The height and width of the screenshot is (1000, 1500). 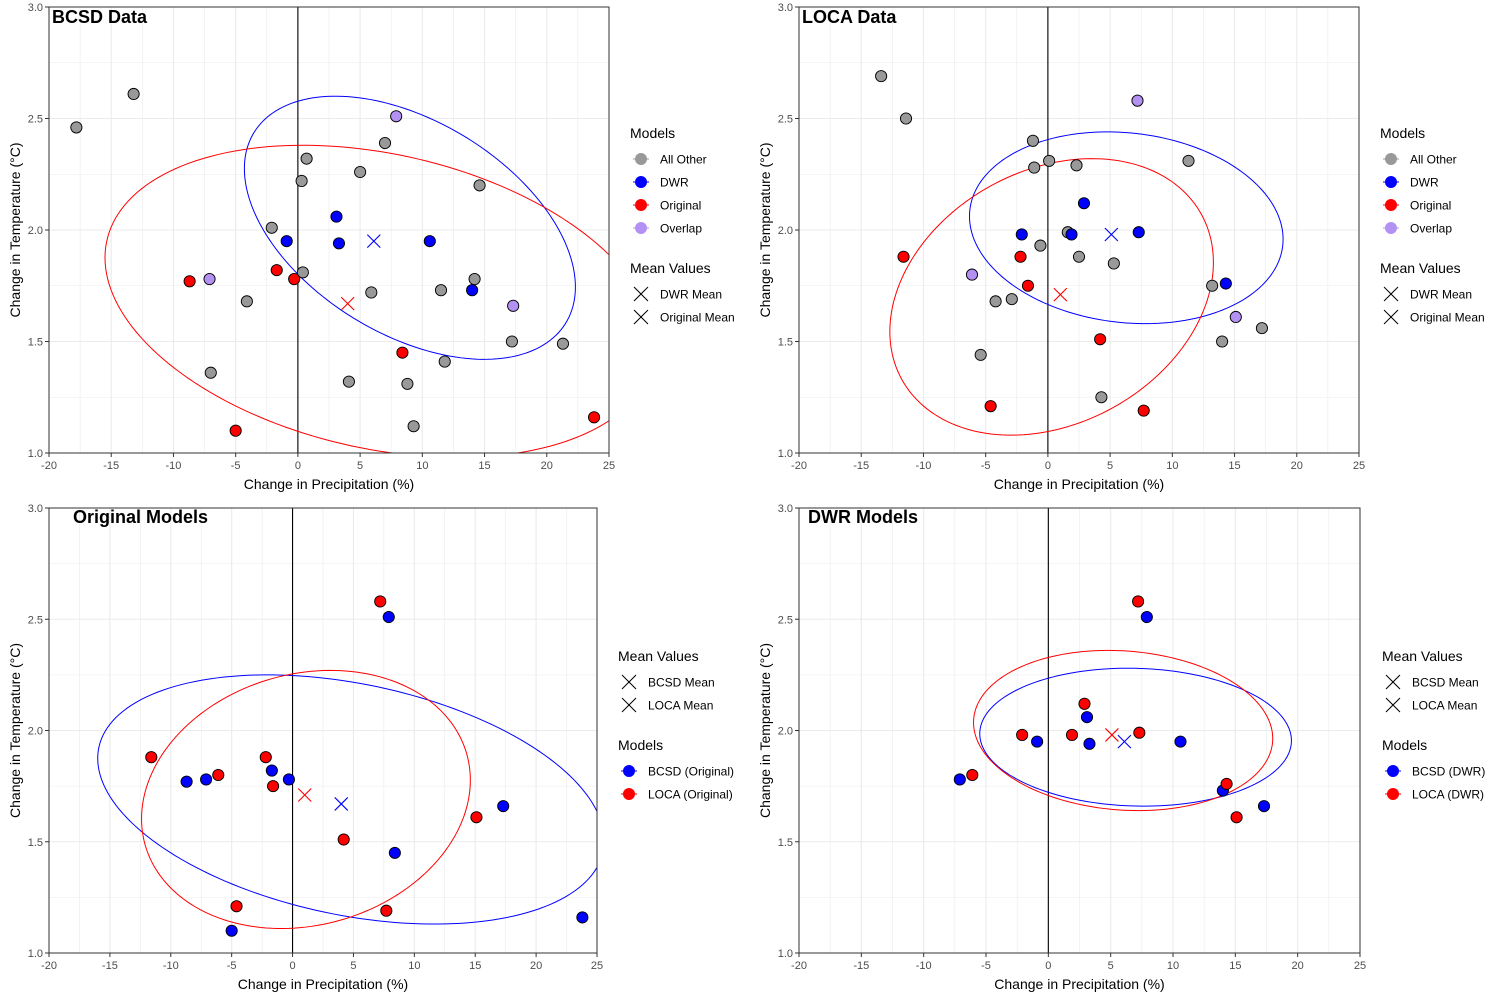 I want to click on point-original, so click(x=294, y=279).